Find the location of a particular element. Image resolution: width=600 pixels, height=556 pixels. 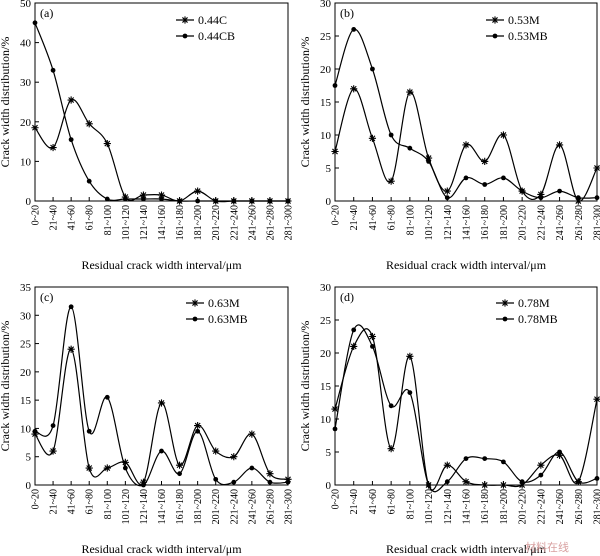

legend-entry-0.44CB: 0.44CB is located at coordinates (205, 36).